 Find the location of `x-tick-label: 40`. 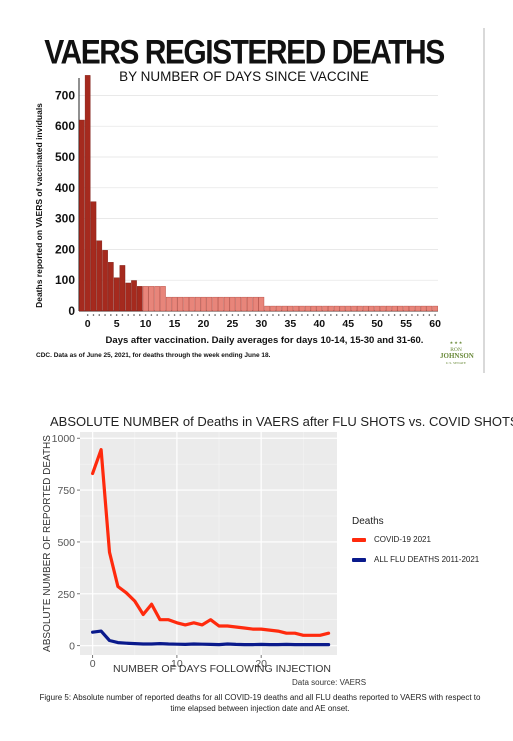

x-tick-label: 40 is located at coordinates (319, 324).